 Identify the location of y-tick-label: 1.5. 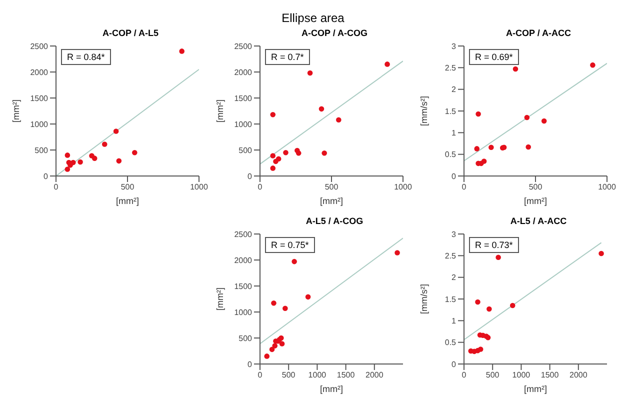
(450, 111).